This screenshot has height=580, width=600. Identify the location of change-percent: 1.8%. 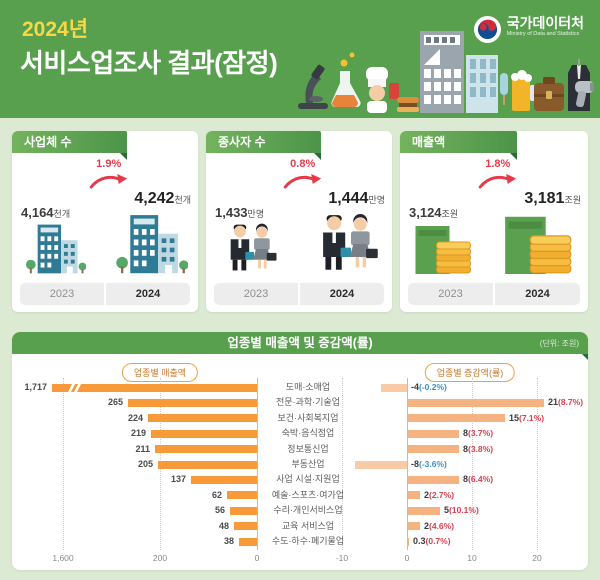
(498, 164).